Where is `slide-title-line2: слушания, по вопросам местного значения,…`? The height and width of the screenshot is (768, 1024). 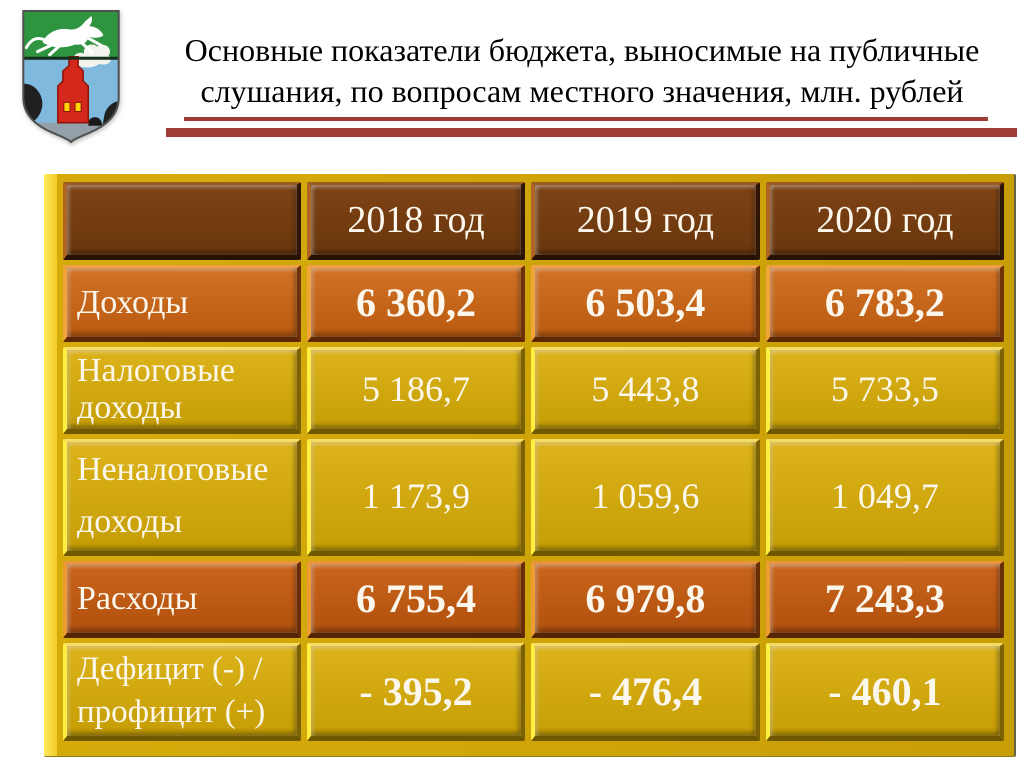 slide-title-line2: слушания, по вопросам местного значения,… is located at coordinates (582, 91).